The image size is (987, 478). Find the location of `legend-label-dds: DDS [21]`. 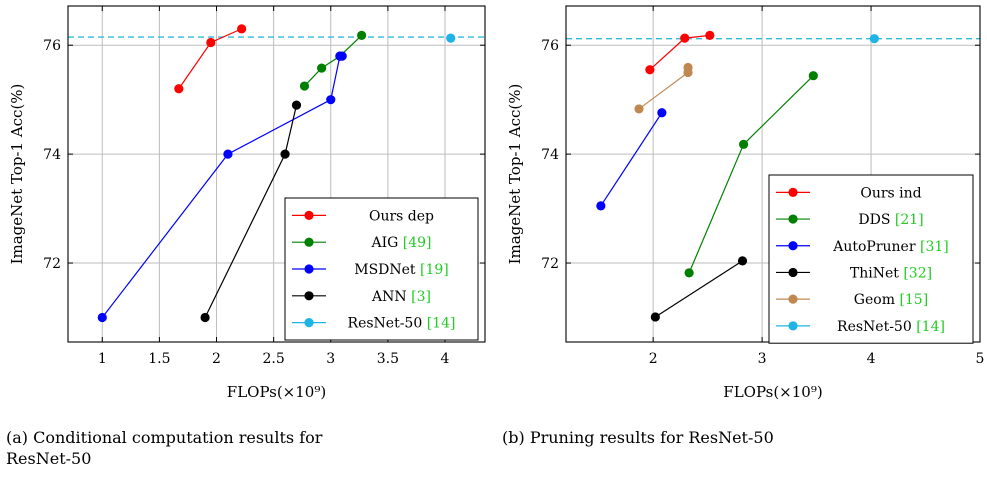

legend-label-dds: DDS [21] is located at coordinates (890, 220).